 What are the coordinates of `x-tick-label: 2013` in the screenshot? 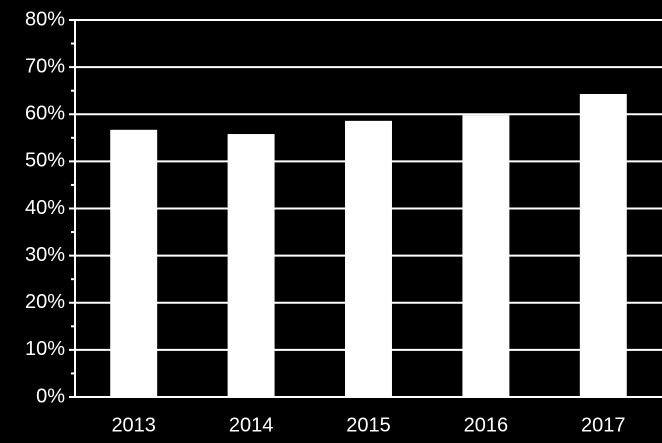 It's located at (133, 425).